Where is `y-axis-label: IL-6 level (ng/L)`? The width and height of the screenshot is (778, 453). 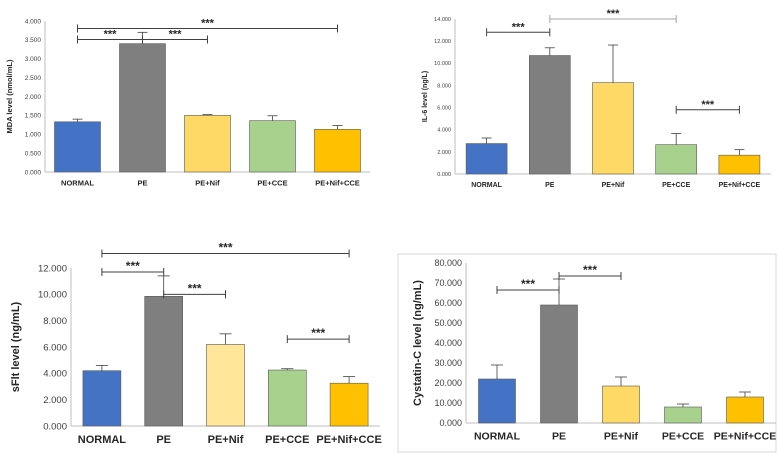
y-axis-label: IL-6 level (ng/L) is located at coordinates (425, 96).